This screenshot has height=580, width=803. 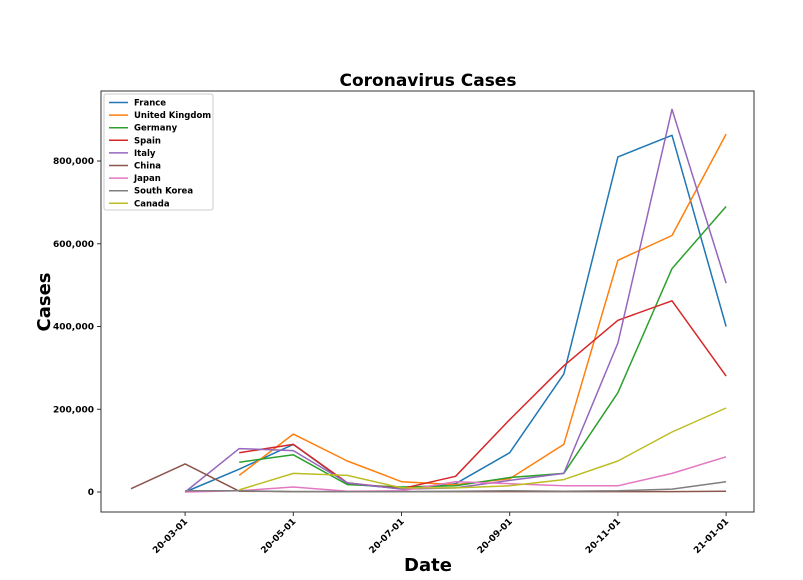 I want to click on y-axis: 0 200,000 400,000 600,000 800,000, so click(x=77, y=327).